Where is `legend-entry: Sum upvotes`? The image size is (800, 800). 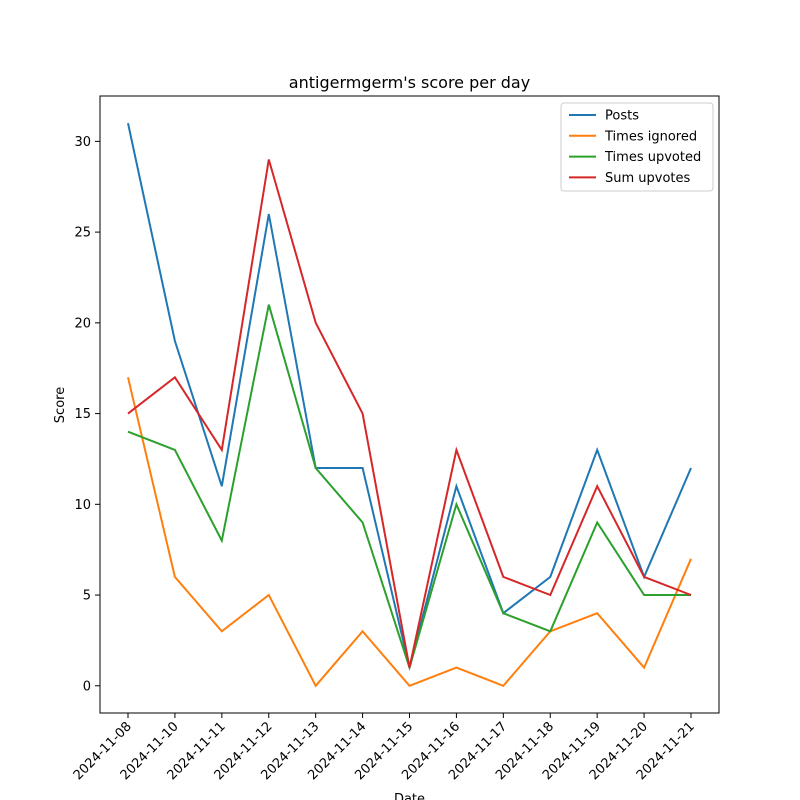
legend-entry: Sum upvotes is located at coordinates (648, 178).